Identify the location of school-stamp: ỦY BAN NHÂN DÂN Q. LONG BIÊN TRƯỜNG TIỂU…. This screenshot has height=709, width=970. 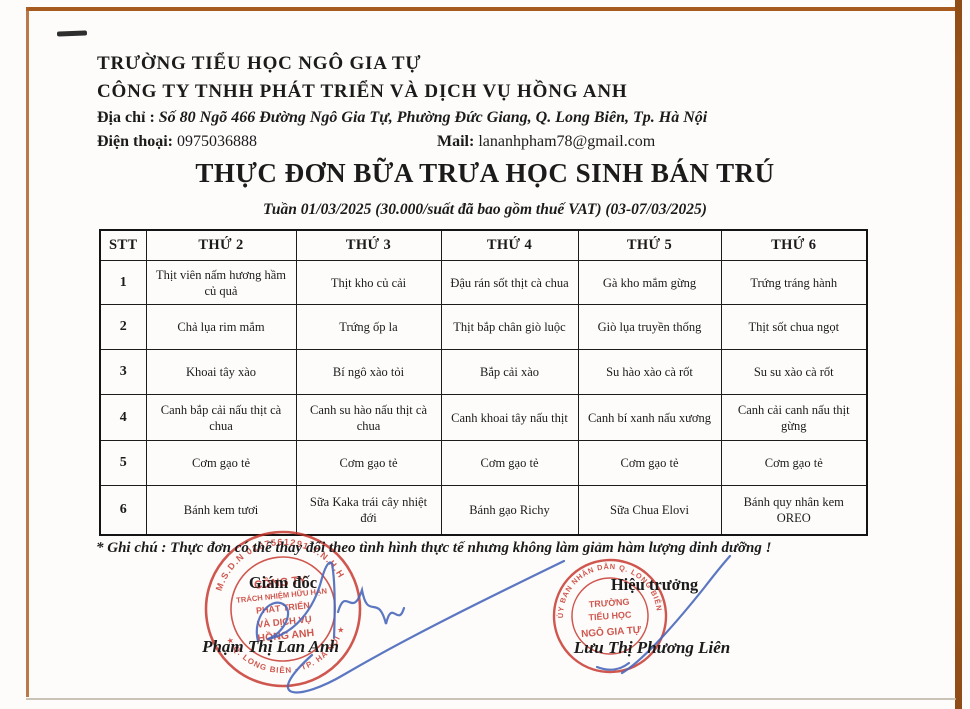
(610, 616).